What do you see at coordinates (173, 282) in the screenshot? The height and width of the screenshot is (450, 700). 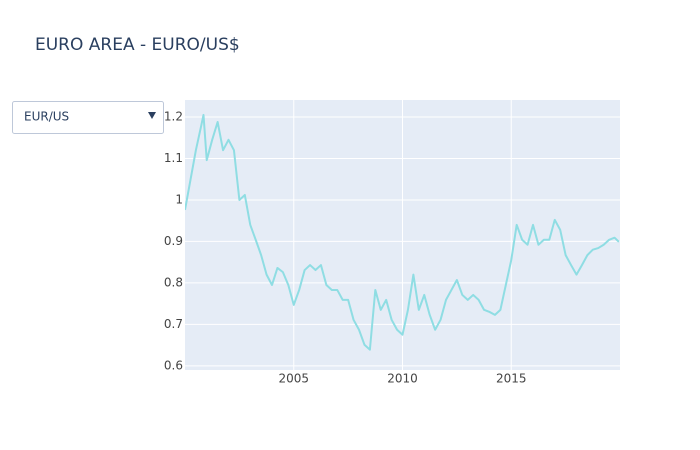 I see `y-tick-label: 0.8` at bounding box center [173, 282].